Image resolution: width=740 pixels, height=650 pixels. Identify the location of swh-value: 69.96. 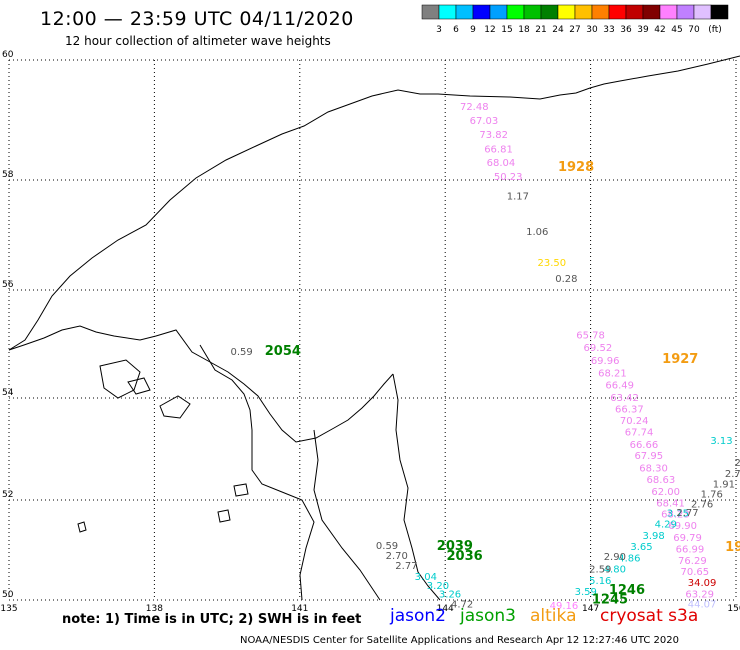
(605, 361).